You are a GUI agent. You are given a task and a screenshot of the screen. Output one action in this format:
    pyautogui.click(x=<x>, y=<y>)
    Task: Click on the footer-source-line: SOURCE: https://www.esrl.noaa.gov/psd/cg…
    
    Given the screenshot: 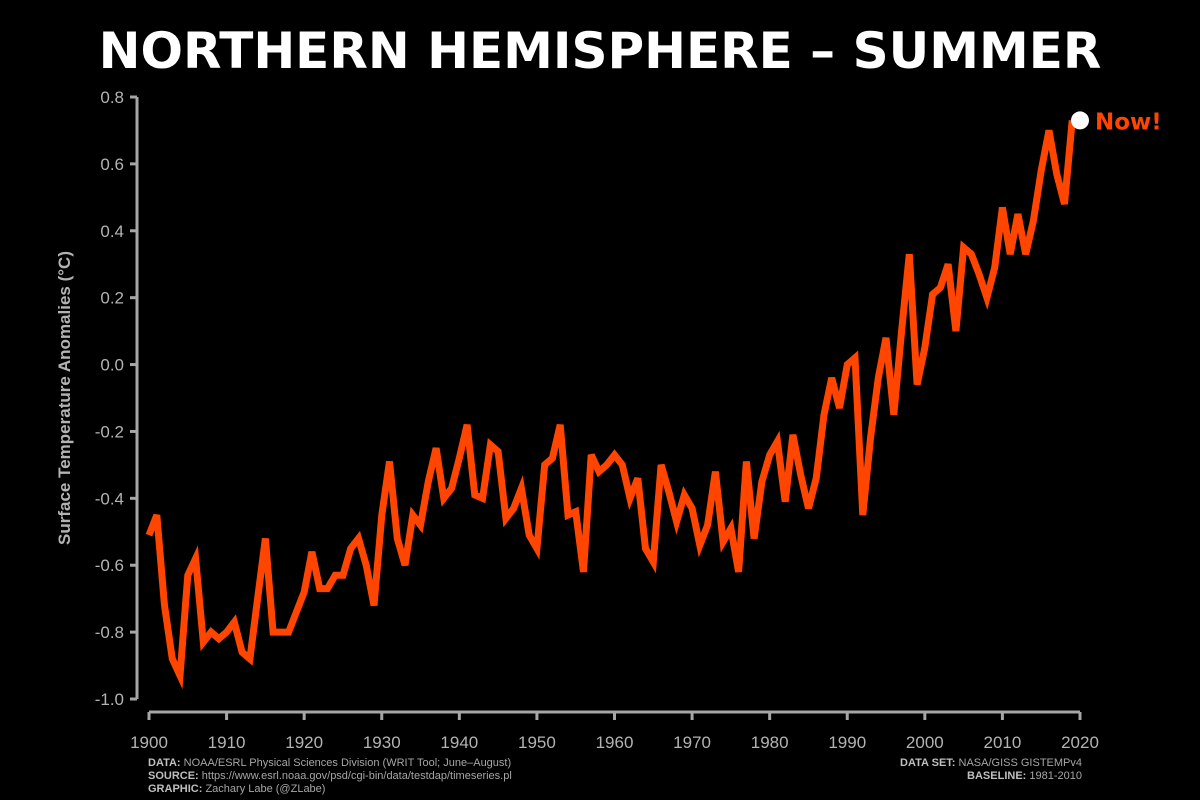 What is the action you would take?
    pyautogui.click(x=330, y=776)
    